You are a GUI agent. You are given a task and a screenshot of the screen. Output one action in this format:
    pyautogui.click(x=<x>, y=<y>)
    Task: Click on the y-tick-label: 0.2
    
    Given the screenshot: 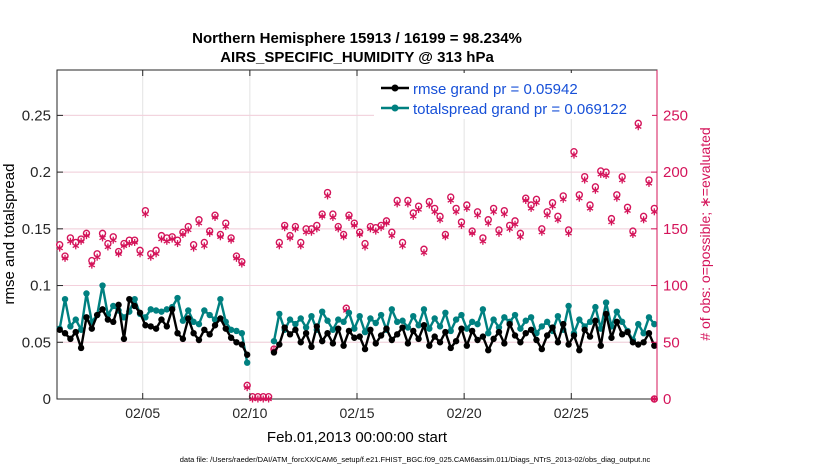 What is the action you would take?
    pyautogui.click(x=40, y=172)
    